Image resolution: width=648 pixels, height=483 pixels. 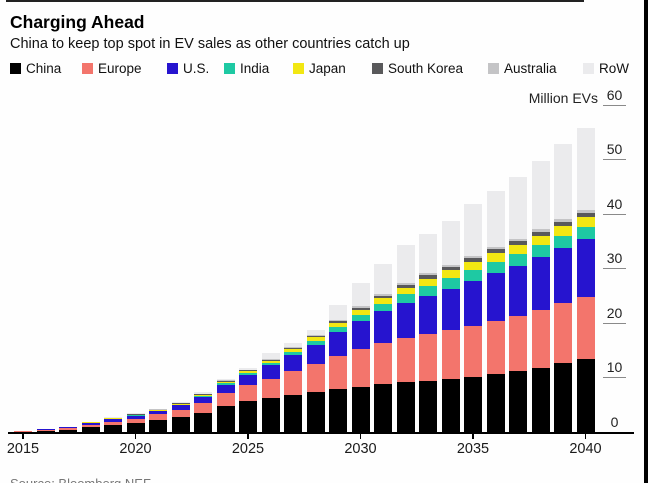 What do you see at coordinates (614, 150) in the screenshot?
I see `y-tick-50: 50` at bounding box center [614, 150].